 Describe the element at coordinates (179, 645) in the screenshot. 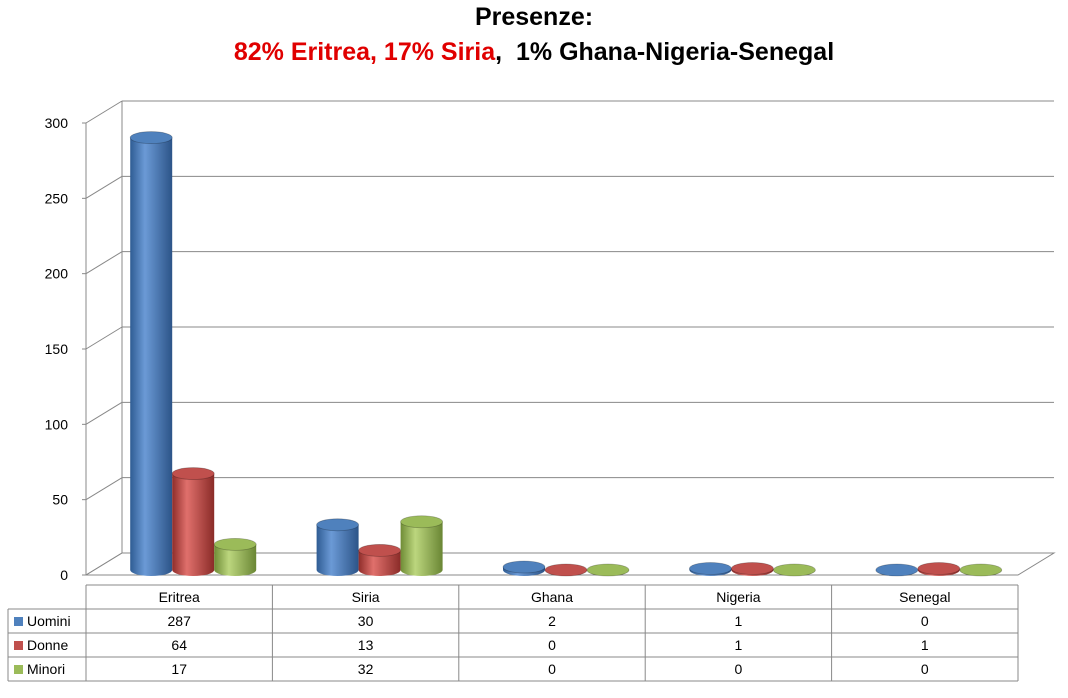

I see `data-label: 64` at that location.